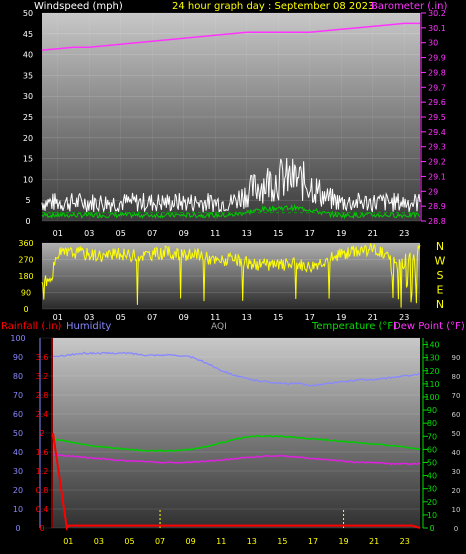 This screenshot has height=554, width=466. I want to click on direction-tick-label: 360, so click(25, 243).